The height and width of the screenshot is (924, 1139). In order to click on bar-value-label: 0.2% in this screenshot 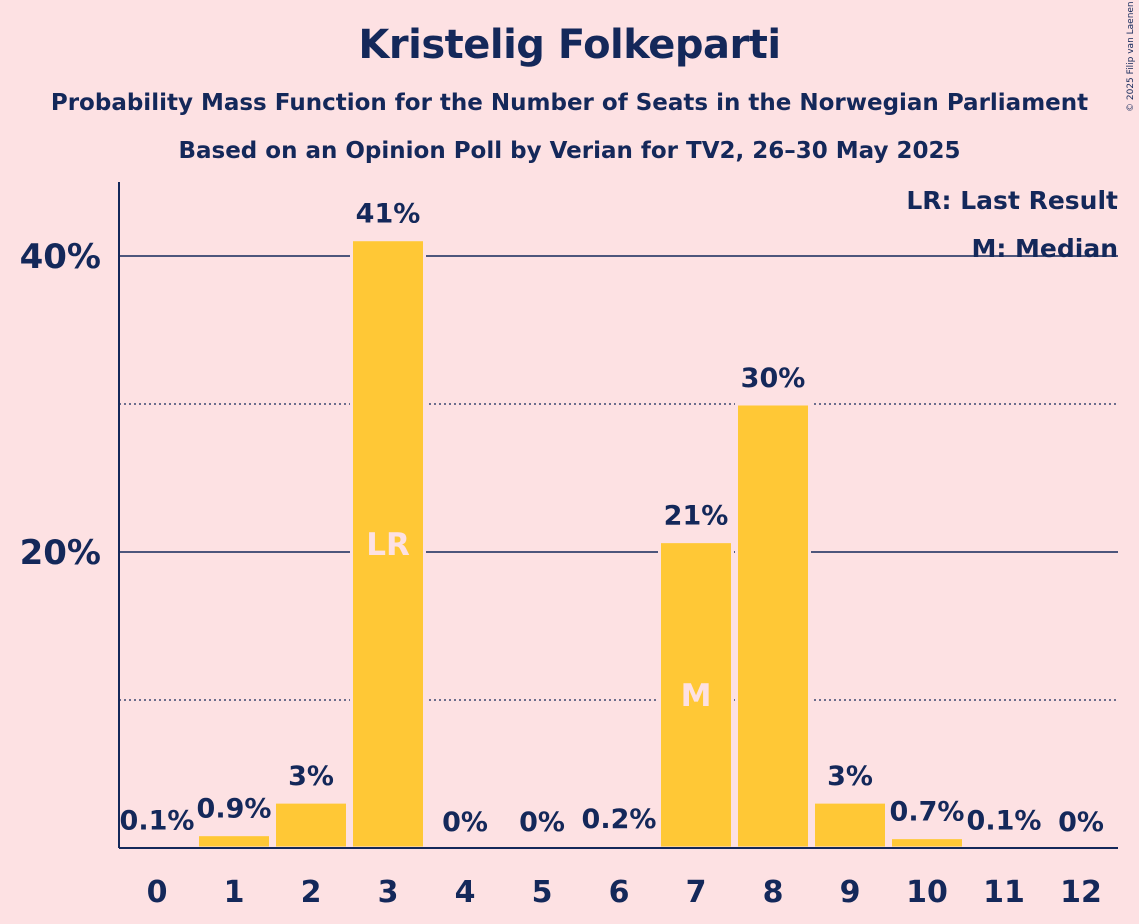, I will do `click(619, 819)`.